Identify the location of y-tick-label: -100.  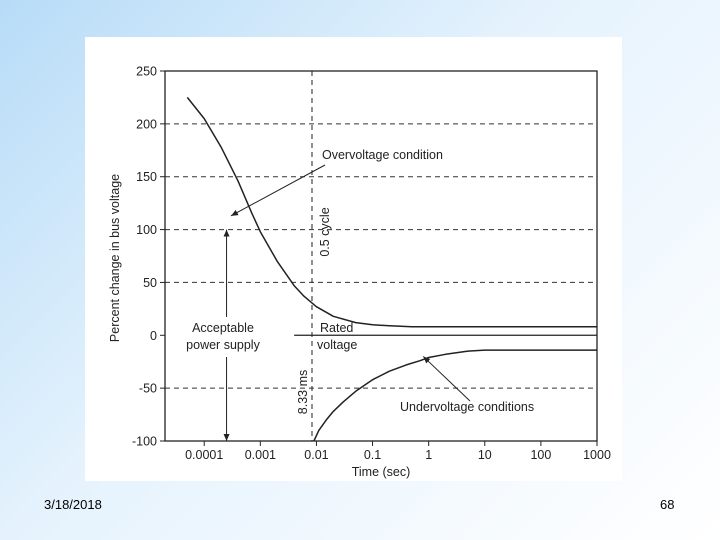
(144, 442).